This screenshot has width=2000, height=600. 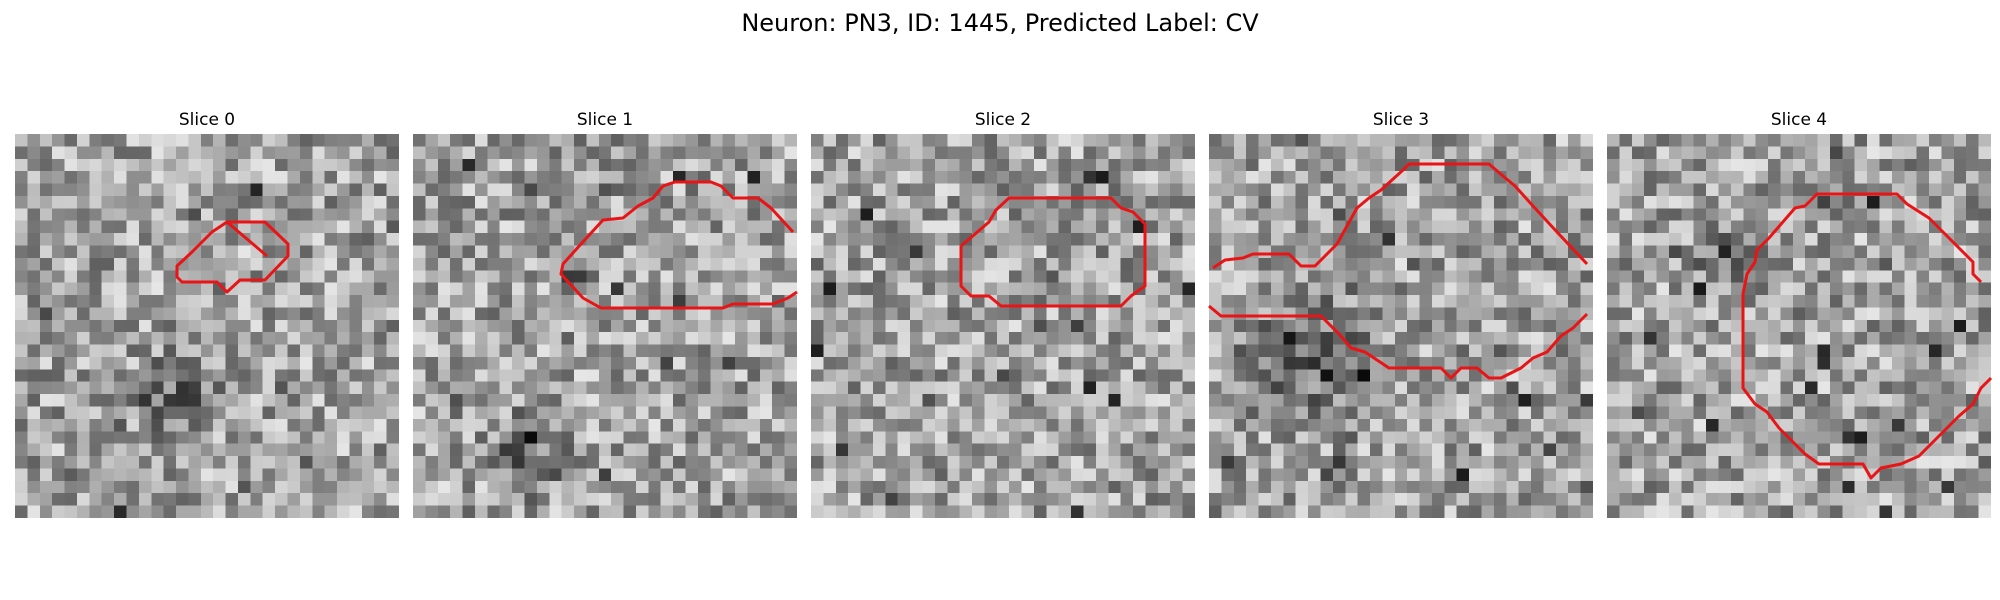 I want to click on slice-title-4: Slice 4, so click(x=1799, y=120).